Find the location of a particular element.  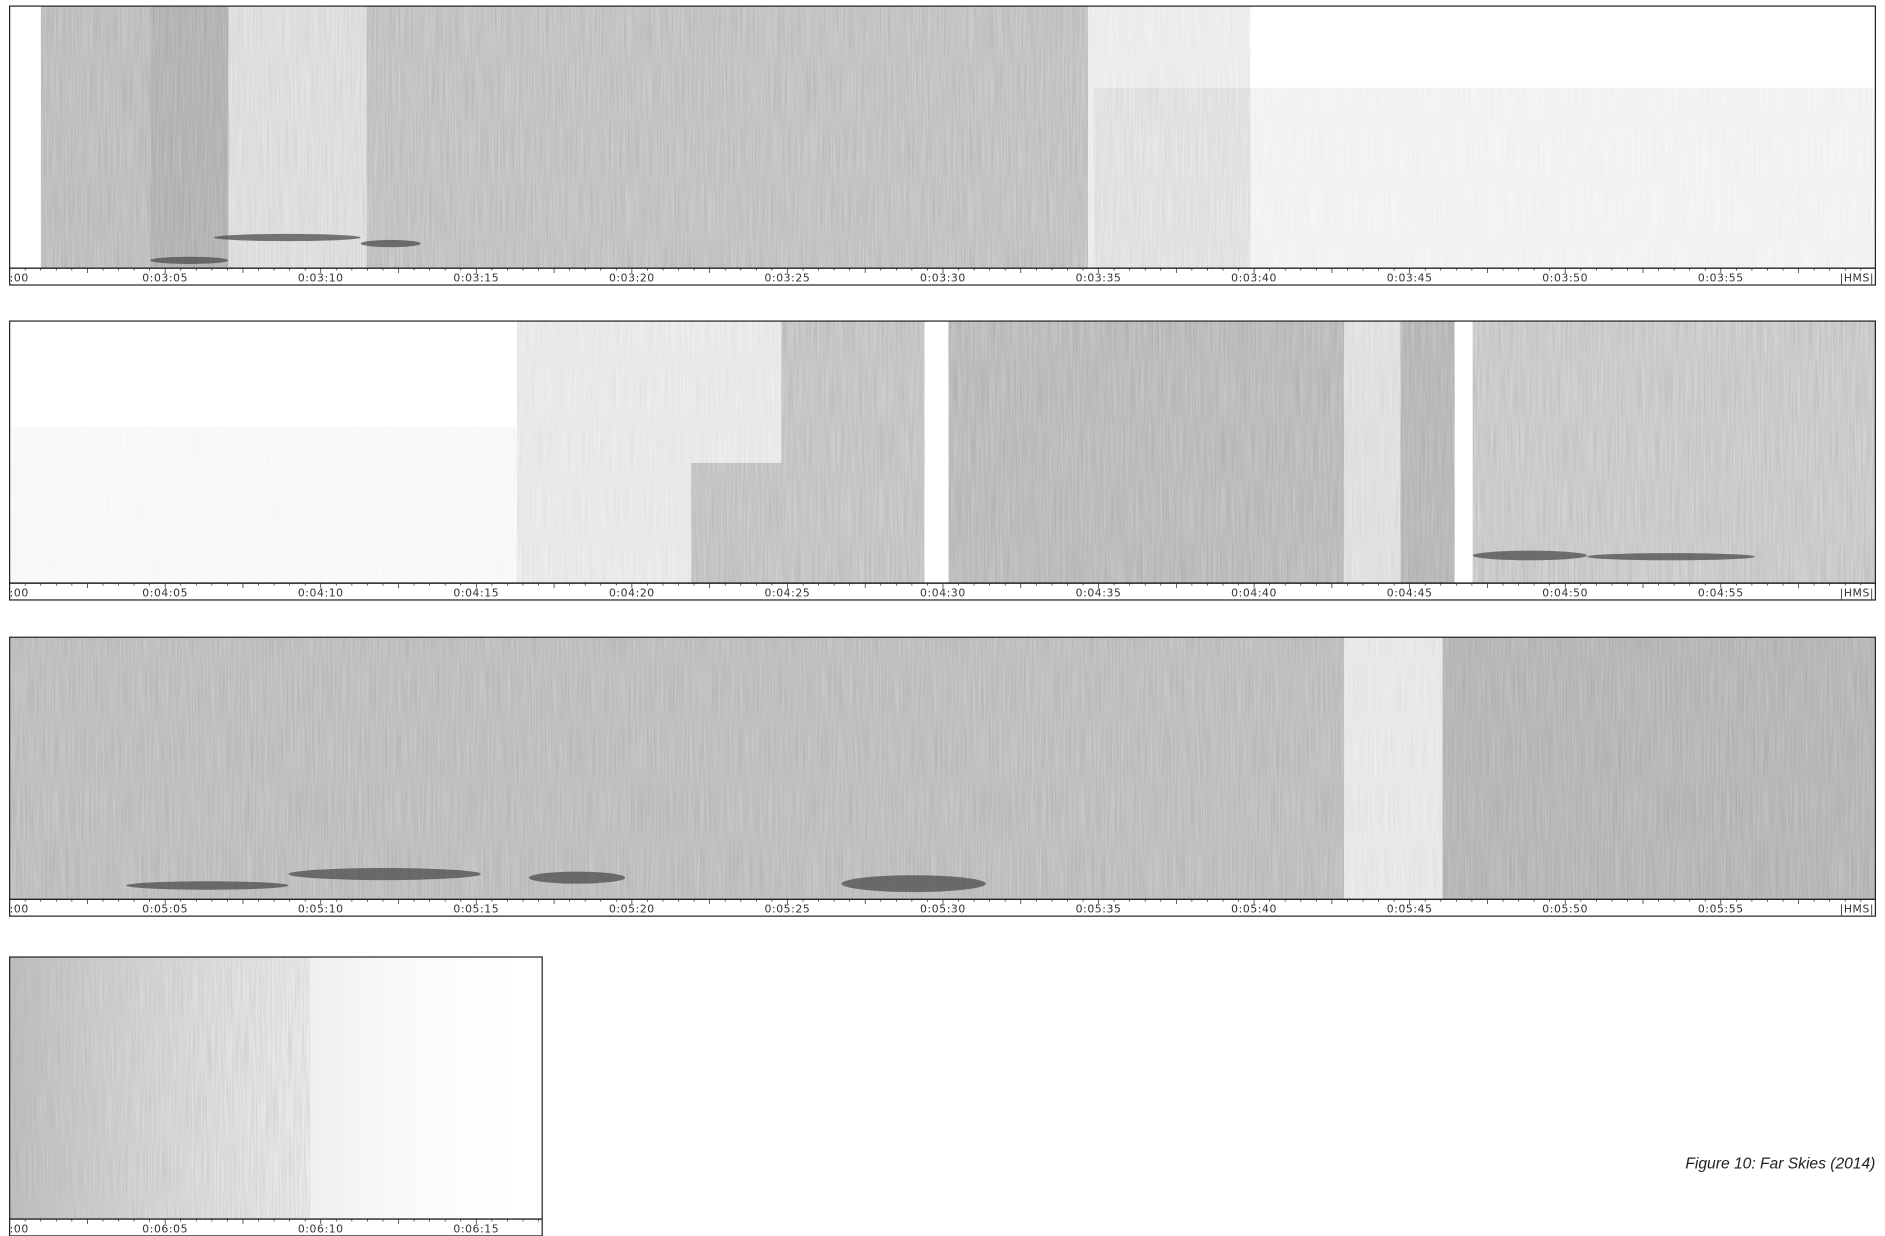

time-label: 0:04:45 is located at coordinates (1410, 592).